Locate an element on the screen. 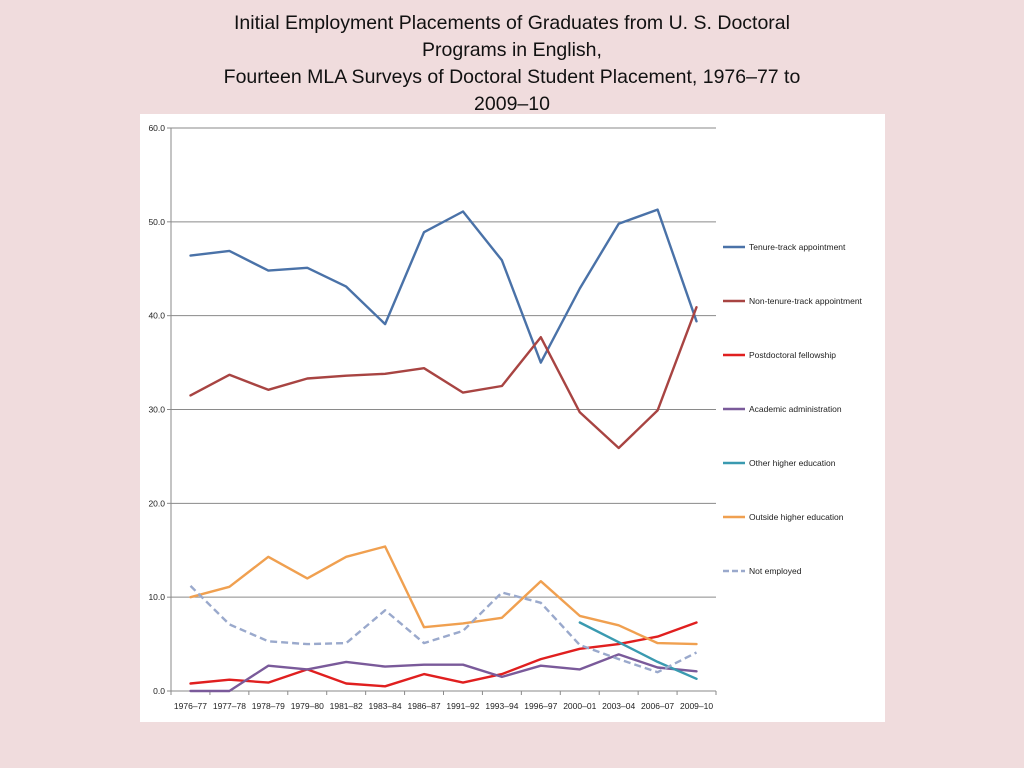 The image size is (1024, 768). series-line-not-employed is located at coordinates (443, 629).